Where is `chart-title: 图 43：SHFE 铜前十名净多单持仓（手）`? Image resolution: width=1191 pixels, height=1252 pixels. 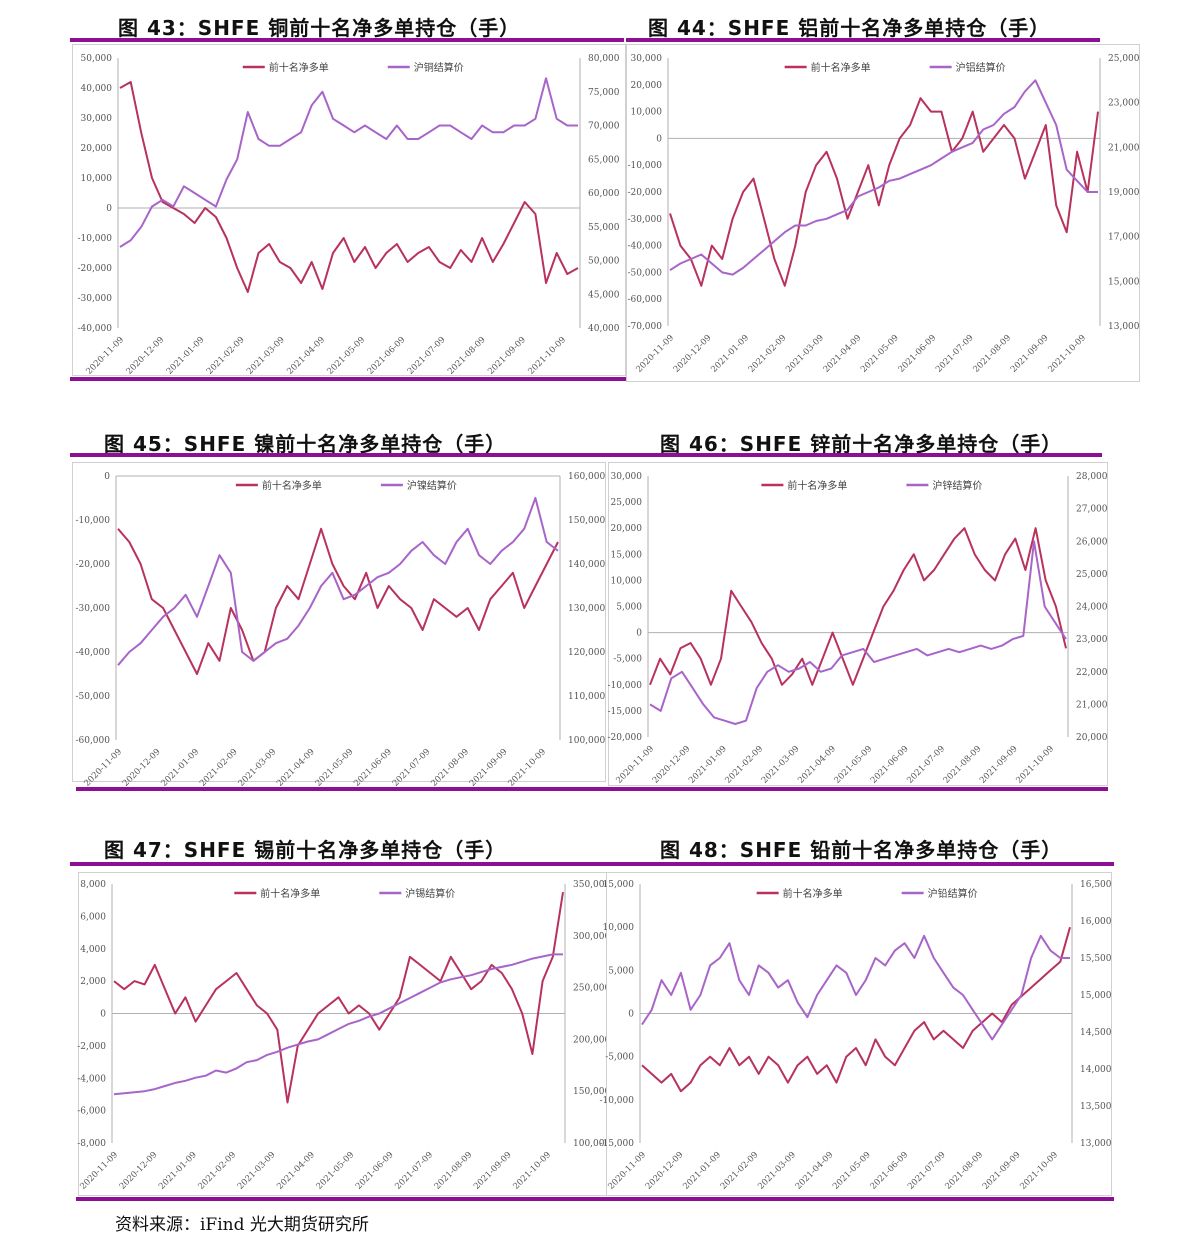
chart-title: 图 43：SHFE 铜前十名净多单持仓（手） is located at coordinates (319, 28).